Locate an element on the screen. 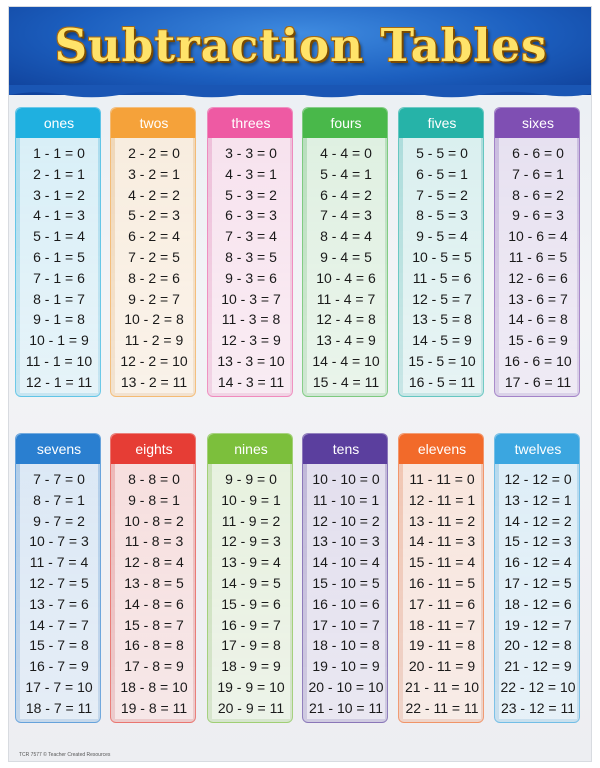 The image size is (600, 768). equation-row: 16 - 7 = 9 is located at coordinates (59, 666).